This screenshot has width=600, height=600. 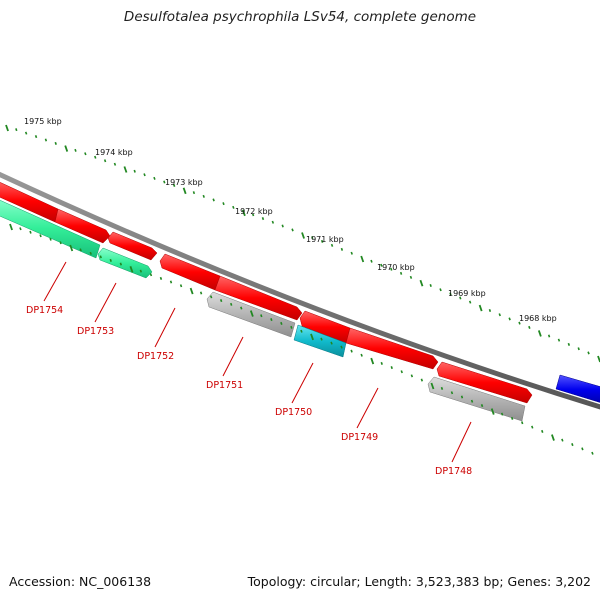 What do you see at coordinates (233, 356) in the screenshot?
I see `leader-dp1751` at bounding box center [233, 356].